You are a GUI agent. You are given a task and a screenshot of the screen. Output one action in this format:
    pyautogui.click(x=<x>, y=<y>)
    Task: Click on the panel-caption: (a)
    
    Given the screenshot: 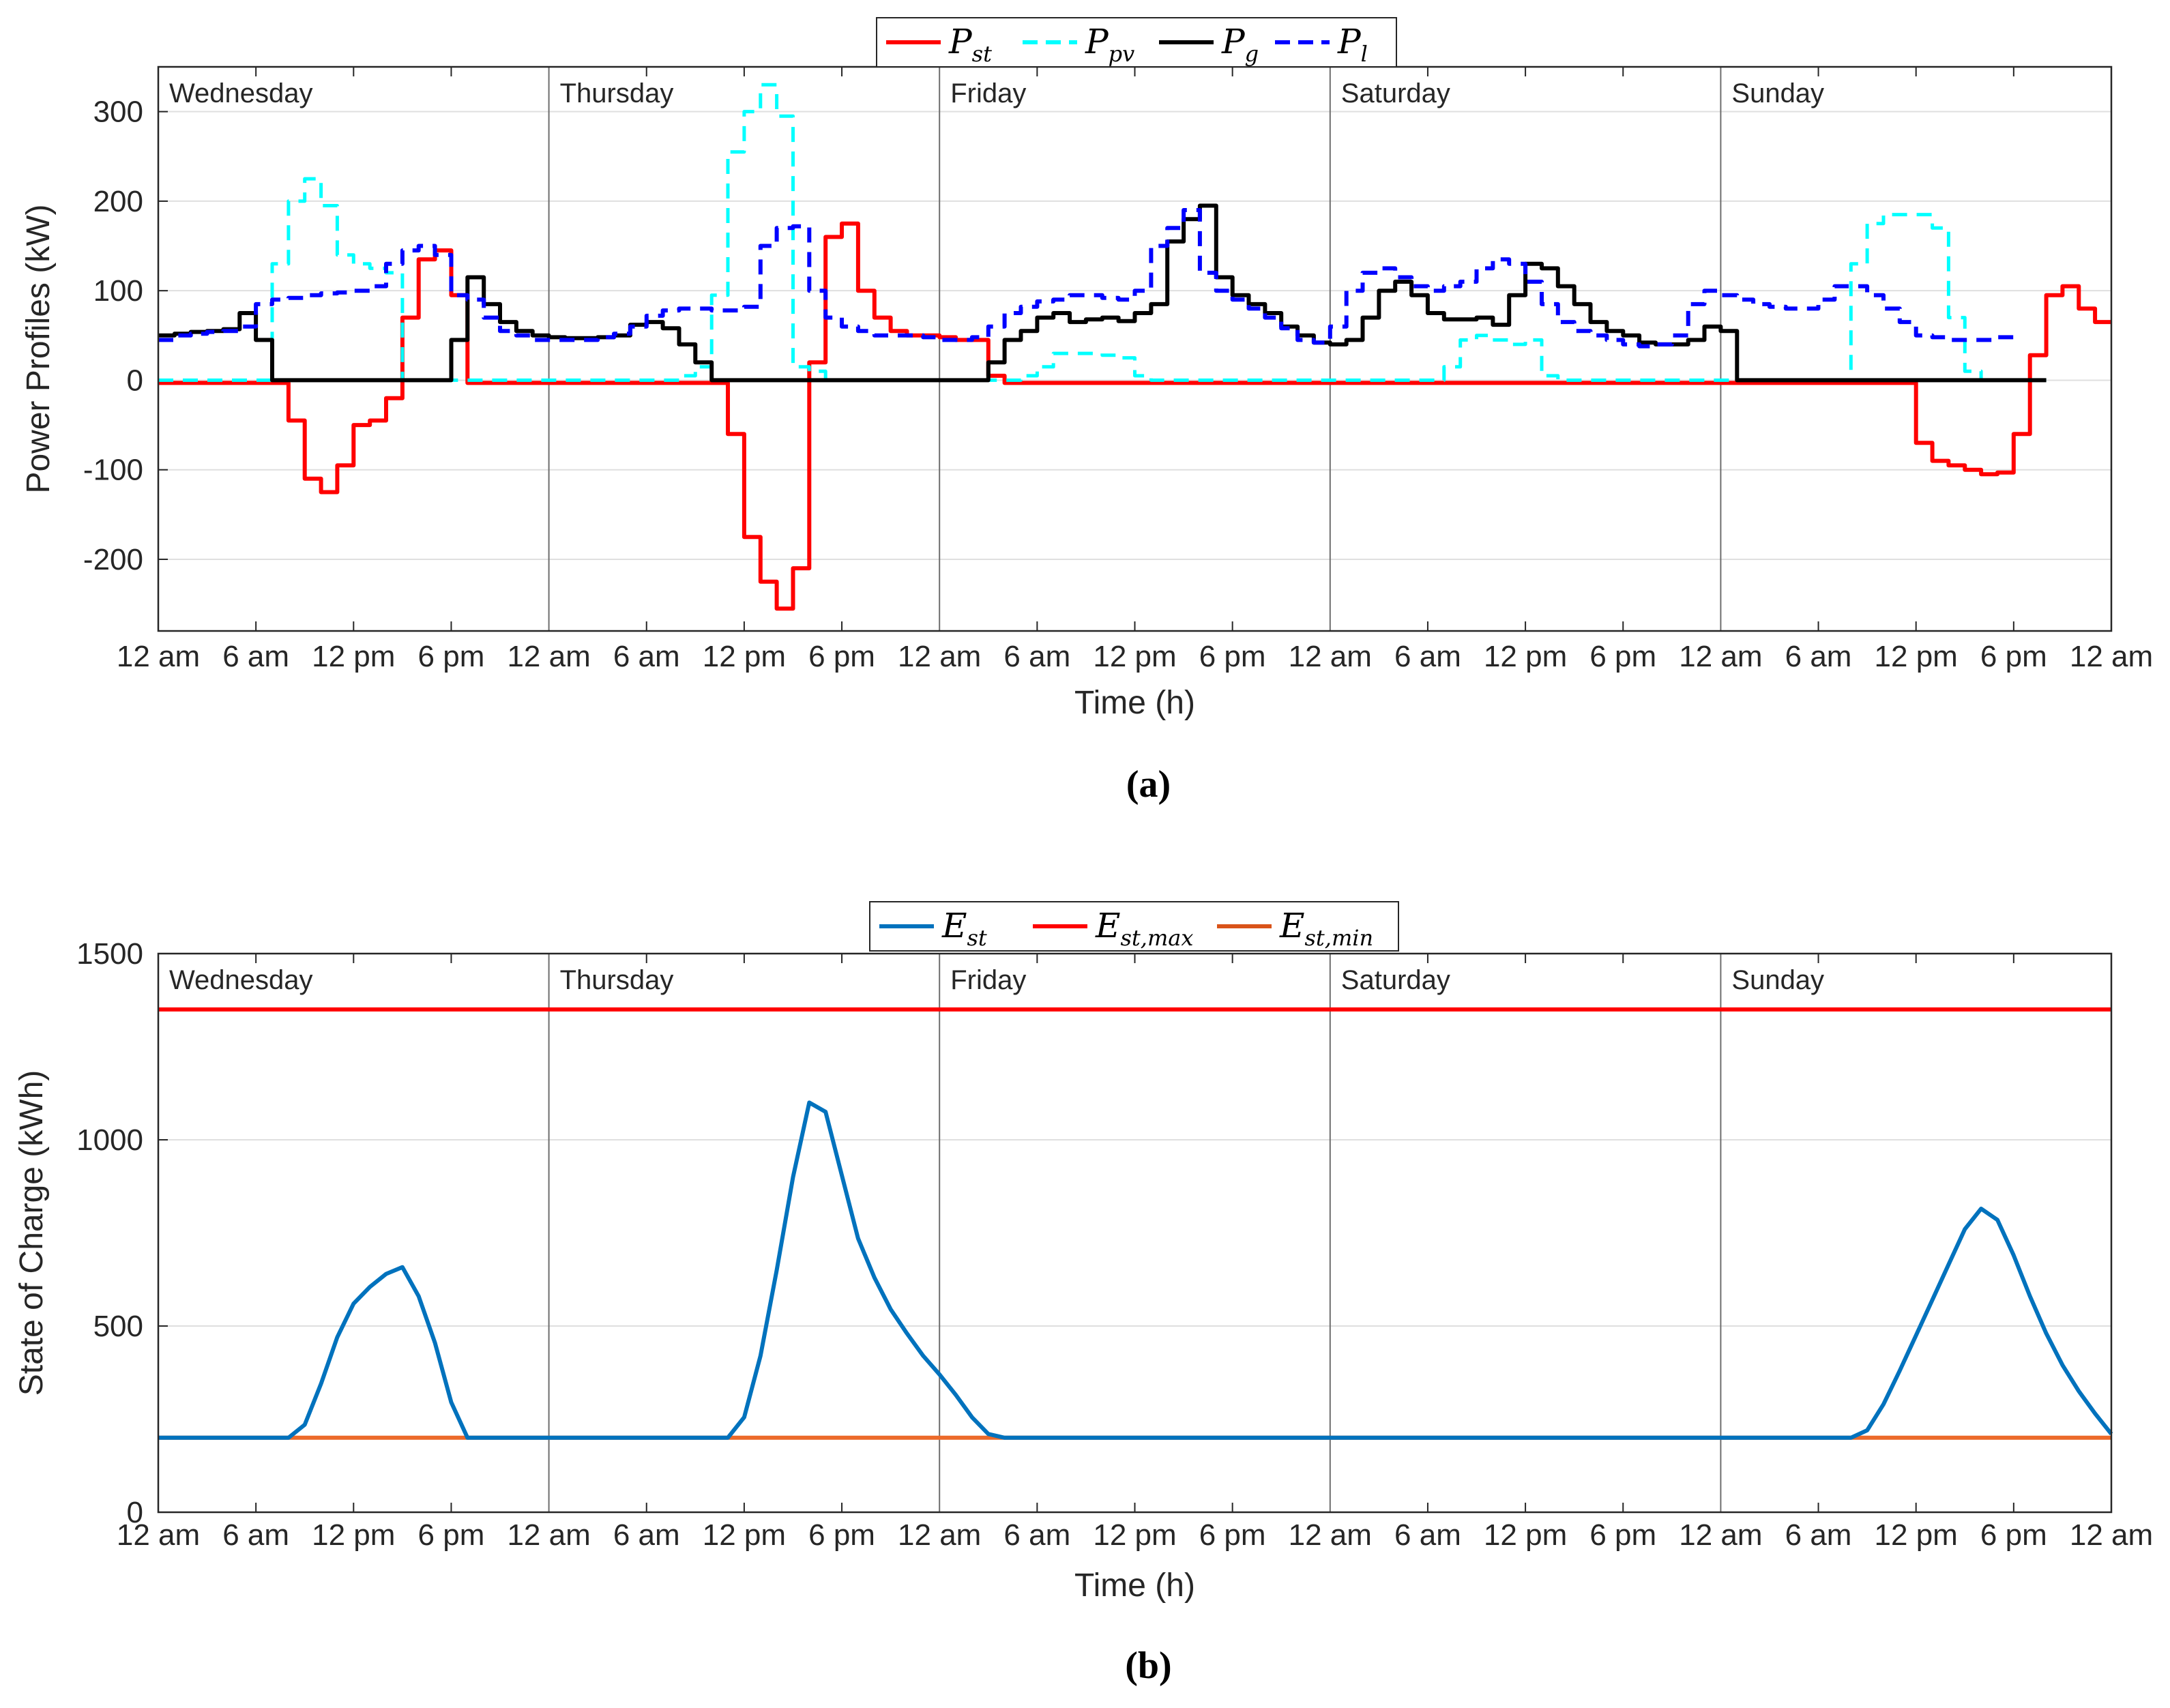 What is the action you would take?
    pyautogui.click(x=1148, y=785)
    